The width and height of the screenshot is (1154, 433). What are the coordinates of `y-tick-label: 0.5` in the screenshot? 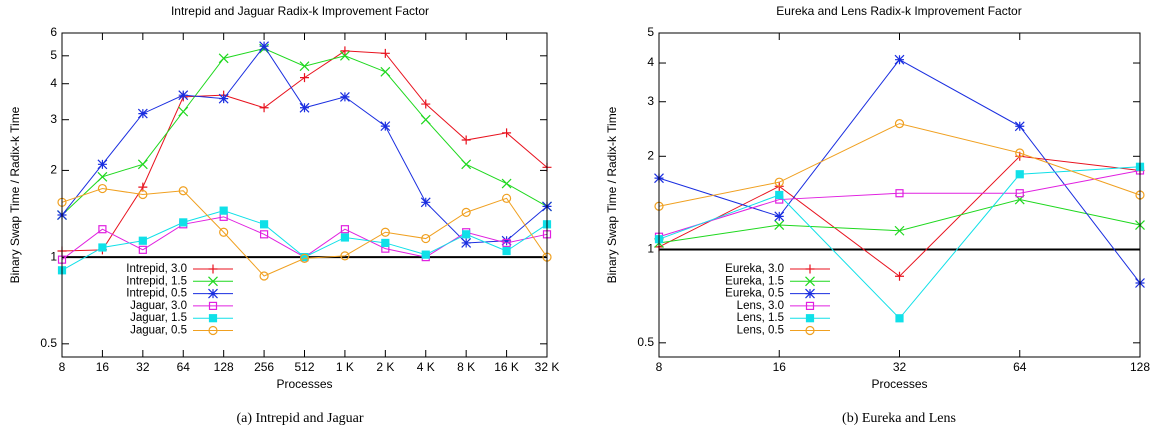 It's located at (645, 342).